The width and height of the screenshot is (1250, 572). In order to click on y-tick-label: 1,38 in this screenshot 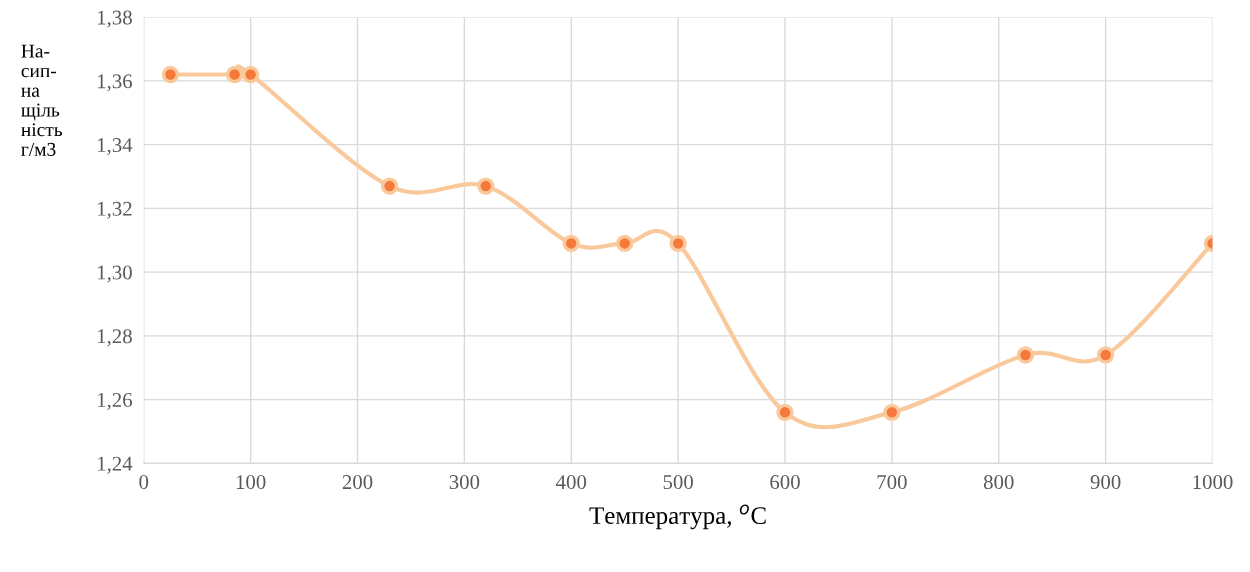, I will do `click(115, 19)`.